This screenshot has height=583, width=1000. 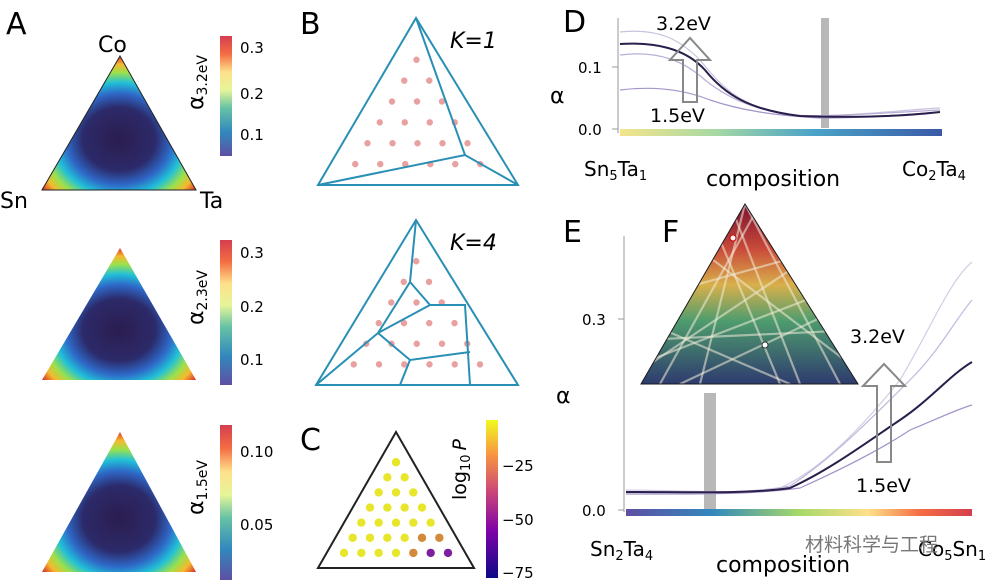 What do you see at coordinates (226, 312) in the screenshot?
I see `colorbar-2p3ev` at bounding box center [226, 312].